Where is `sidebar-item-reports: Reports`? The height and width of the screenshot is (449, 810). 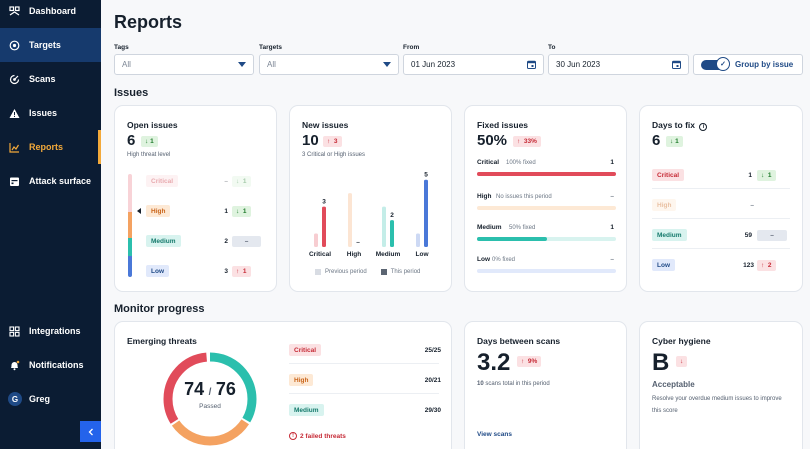
sidebar-item-reports: Reports is located at coordinates (50, 147).